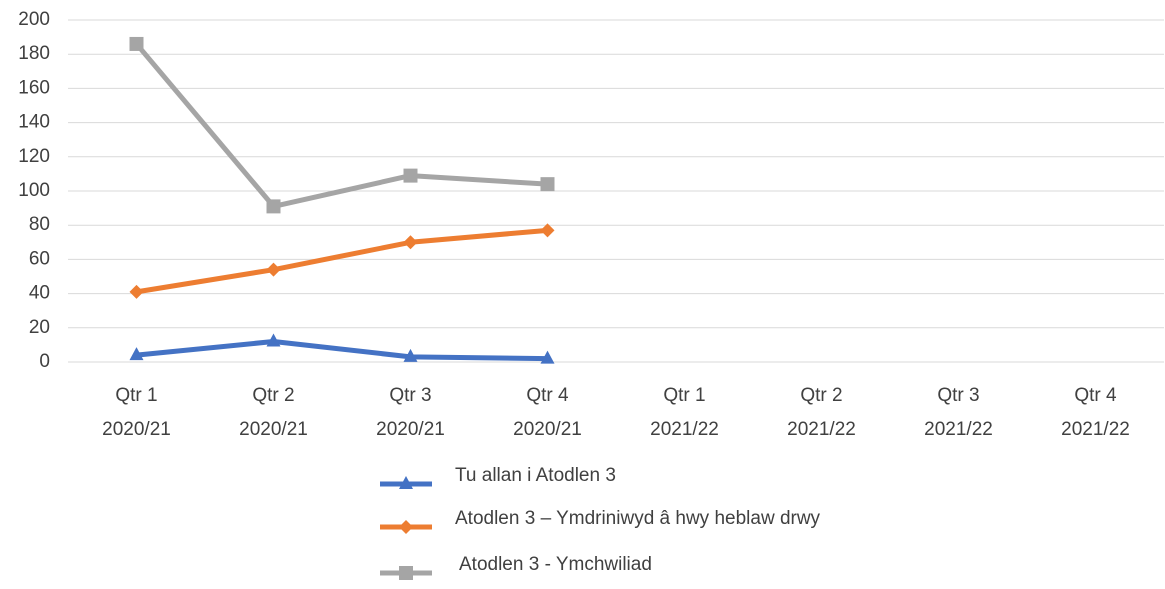 The height and width of the screenshot is (589, 1165). I want to click on y-tick-label: 120, so click(34, 156).